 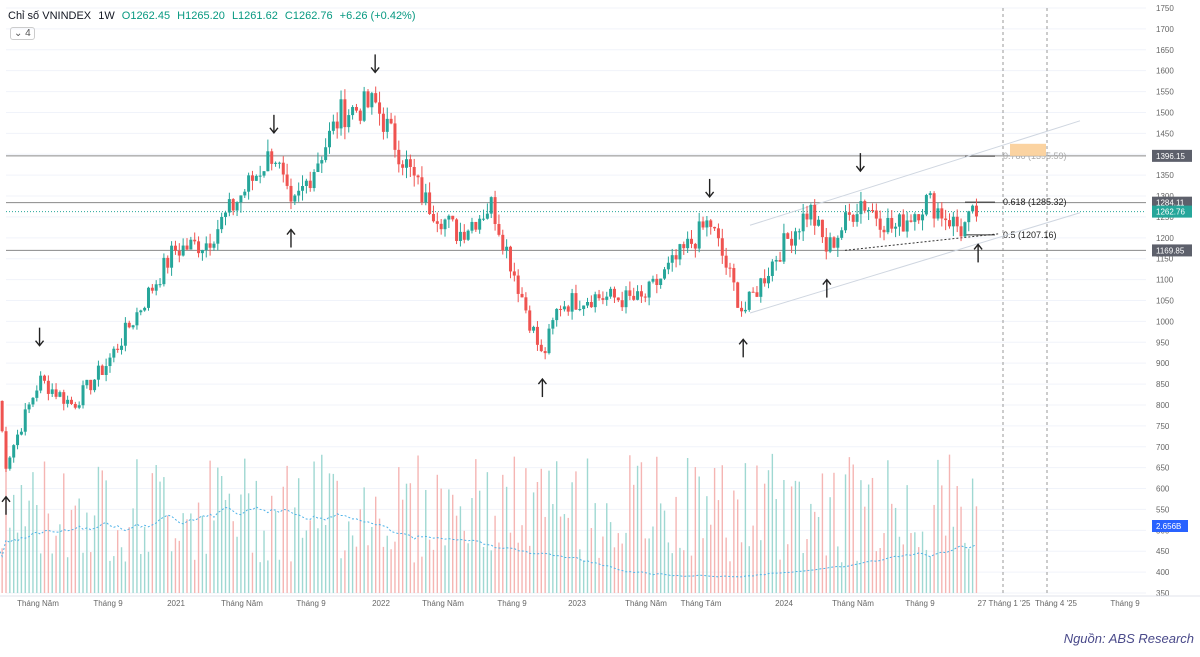 What do you see at coordinates (1163, 342) in the screenshot?
I see `y-tick-label: 950` at bounding box center [1163, 342].